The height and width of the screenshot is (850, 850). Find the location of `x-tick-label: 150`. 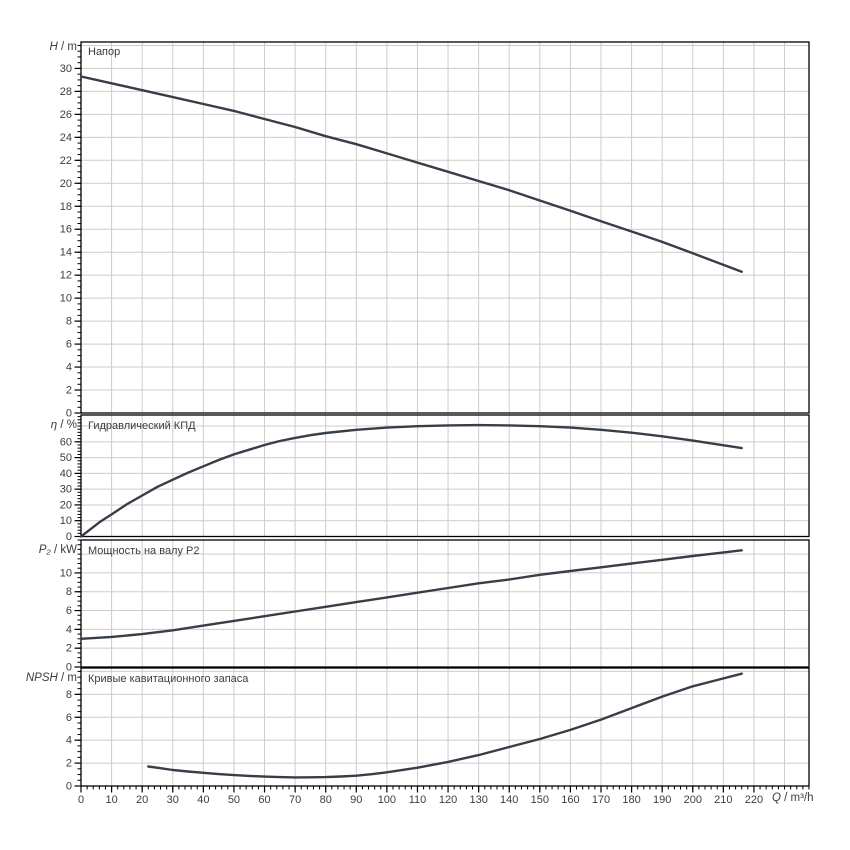

x-tick-label: 150 is located at coordinates (540, 800).